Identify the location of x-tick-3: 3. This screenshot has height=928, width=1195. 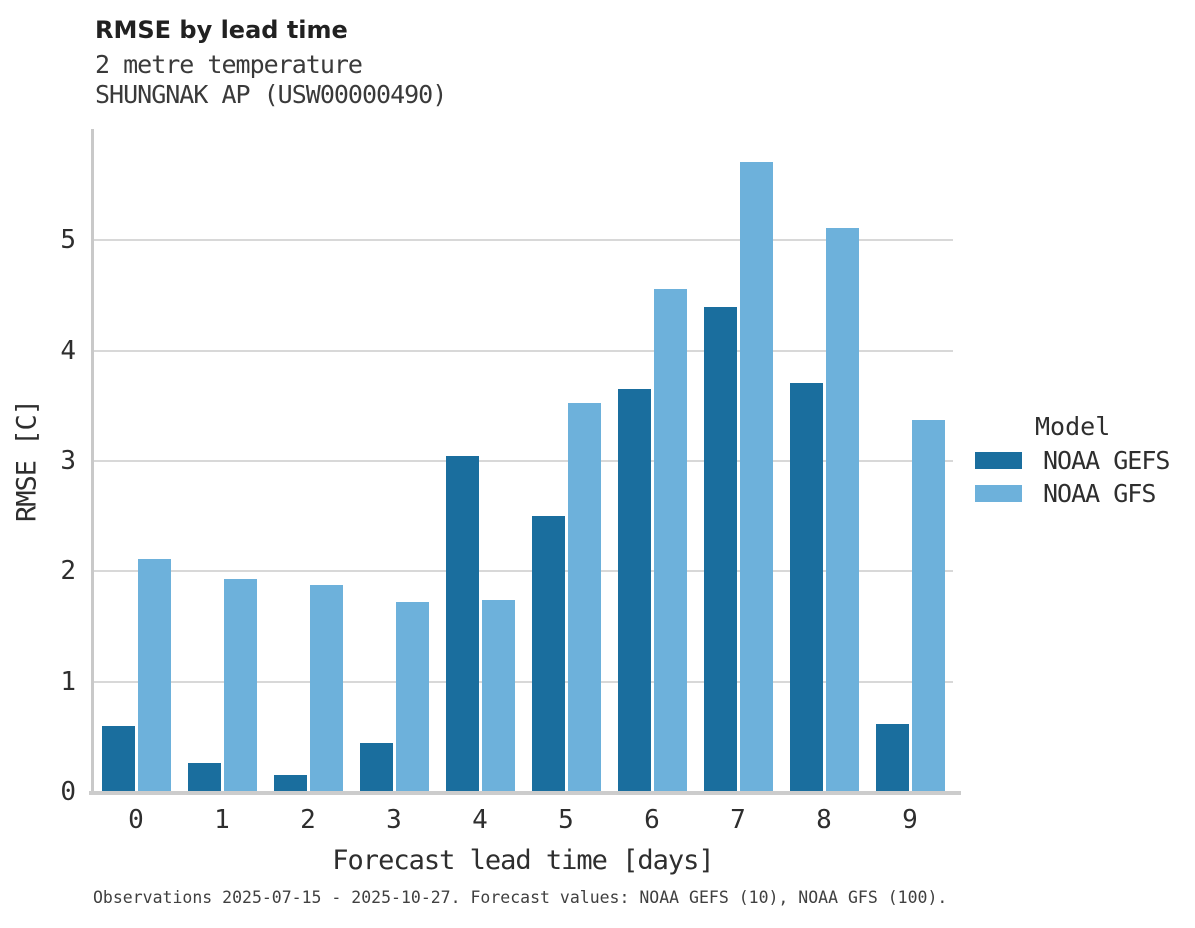
(394, 820).